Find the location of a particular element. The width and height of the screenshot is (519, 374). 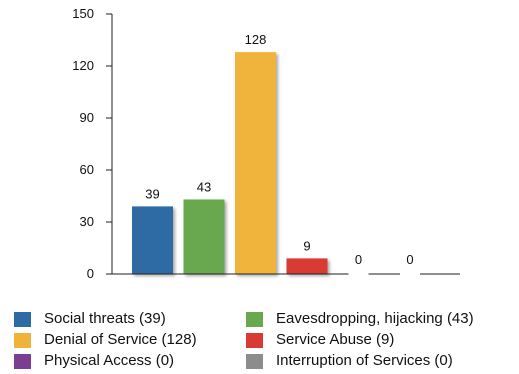

bar-value-label: 9 is located at coordinates (306, 245).